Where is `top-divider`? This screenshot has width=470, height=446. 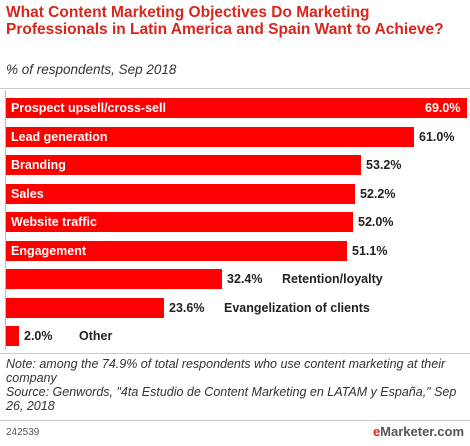
top-divider is located at coordinates (235, 88).